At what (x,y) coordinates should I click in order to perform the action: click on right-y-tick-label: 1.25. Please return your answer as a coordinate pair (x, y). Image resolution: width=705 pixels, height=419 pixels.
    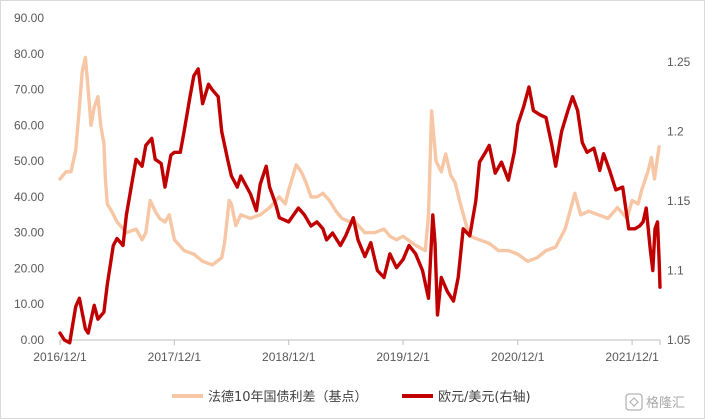
    Looking at the image, I should click on (679, 62).